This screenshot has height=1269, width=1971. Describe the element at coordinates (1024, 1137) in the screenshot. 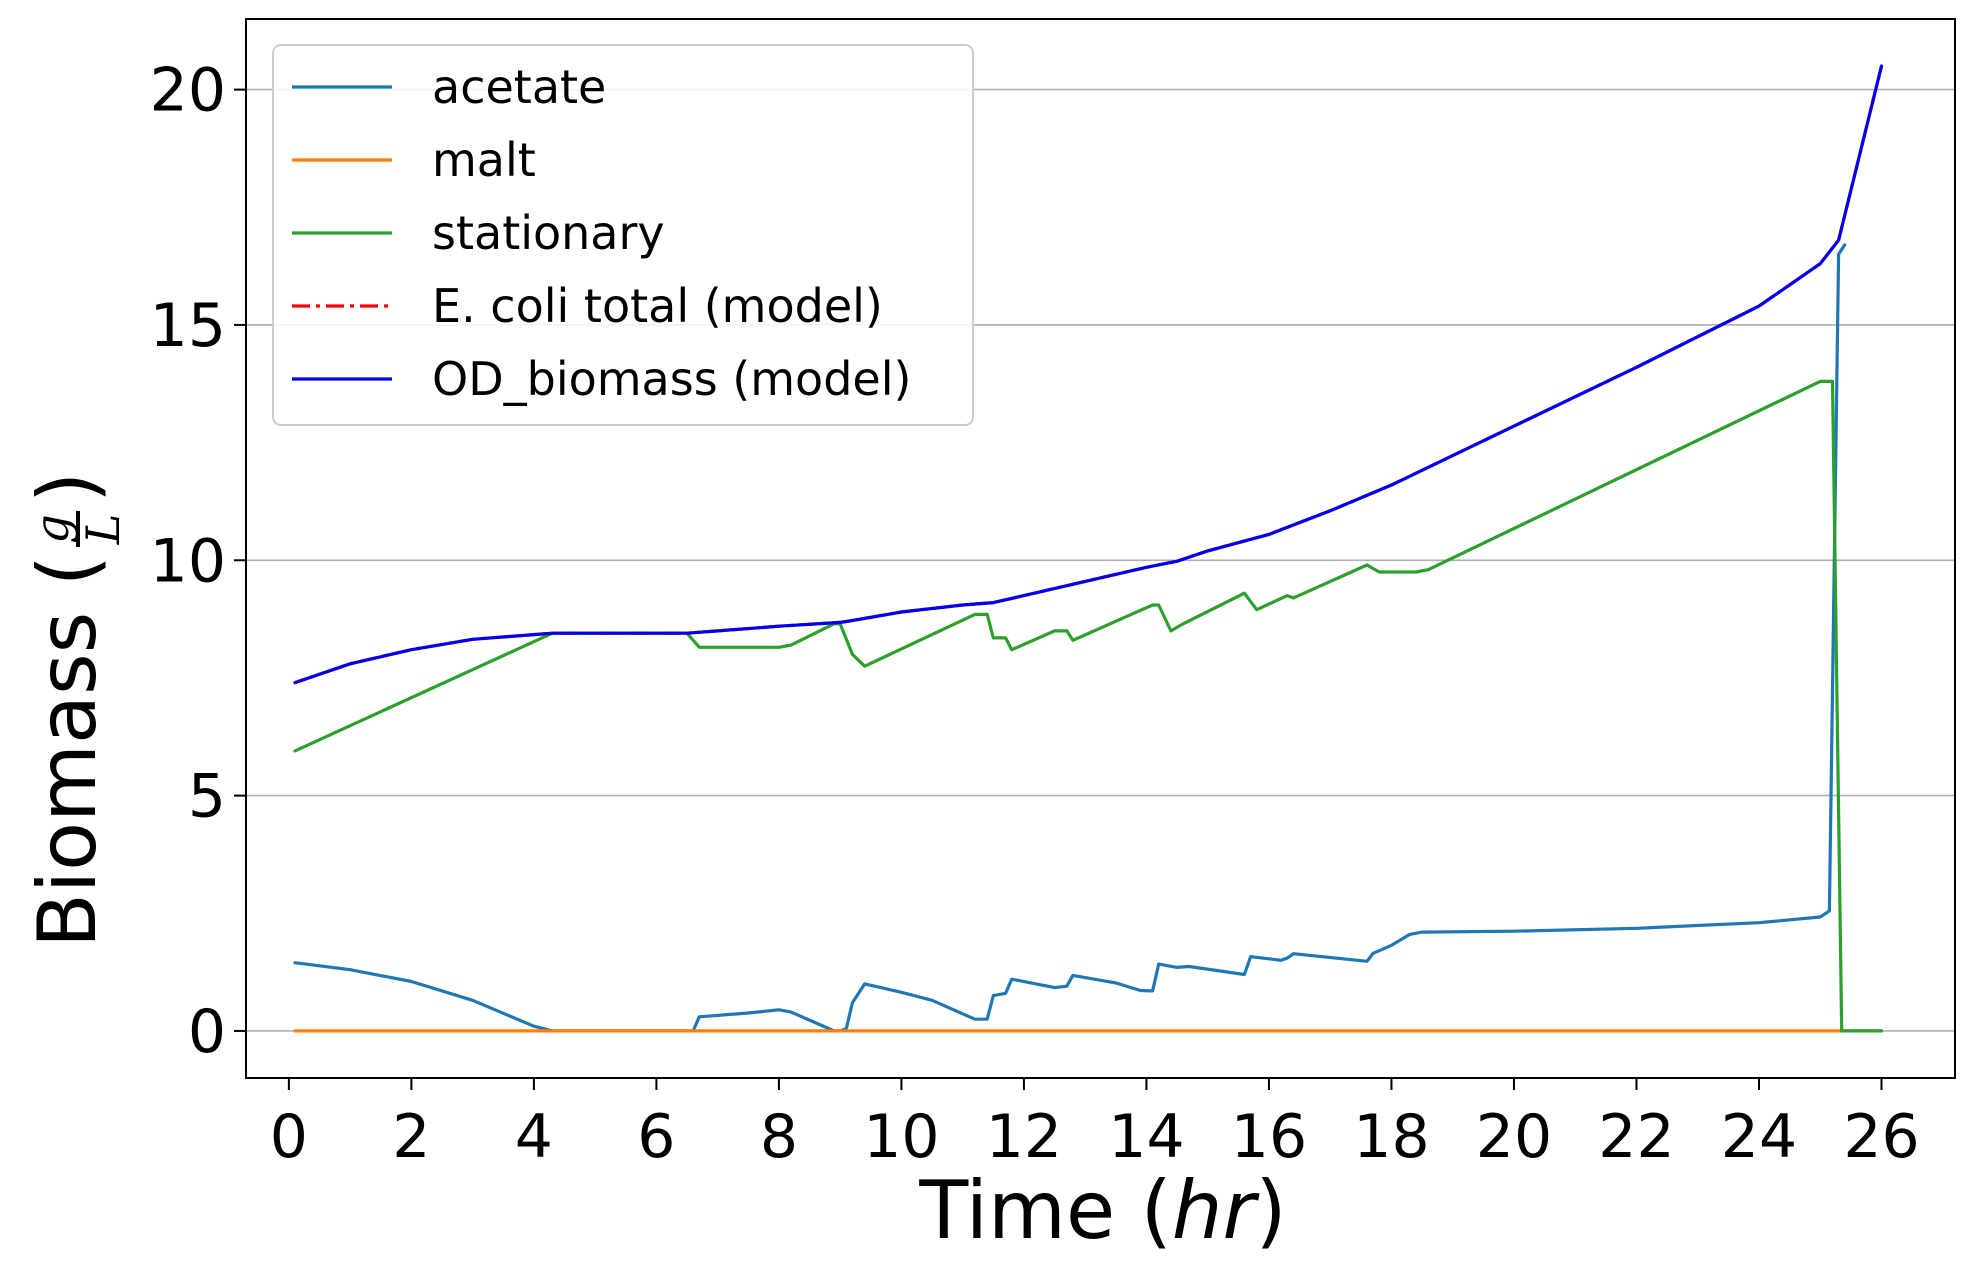

I see `x-tick-label: 12` at that location.